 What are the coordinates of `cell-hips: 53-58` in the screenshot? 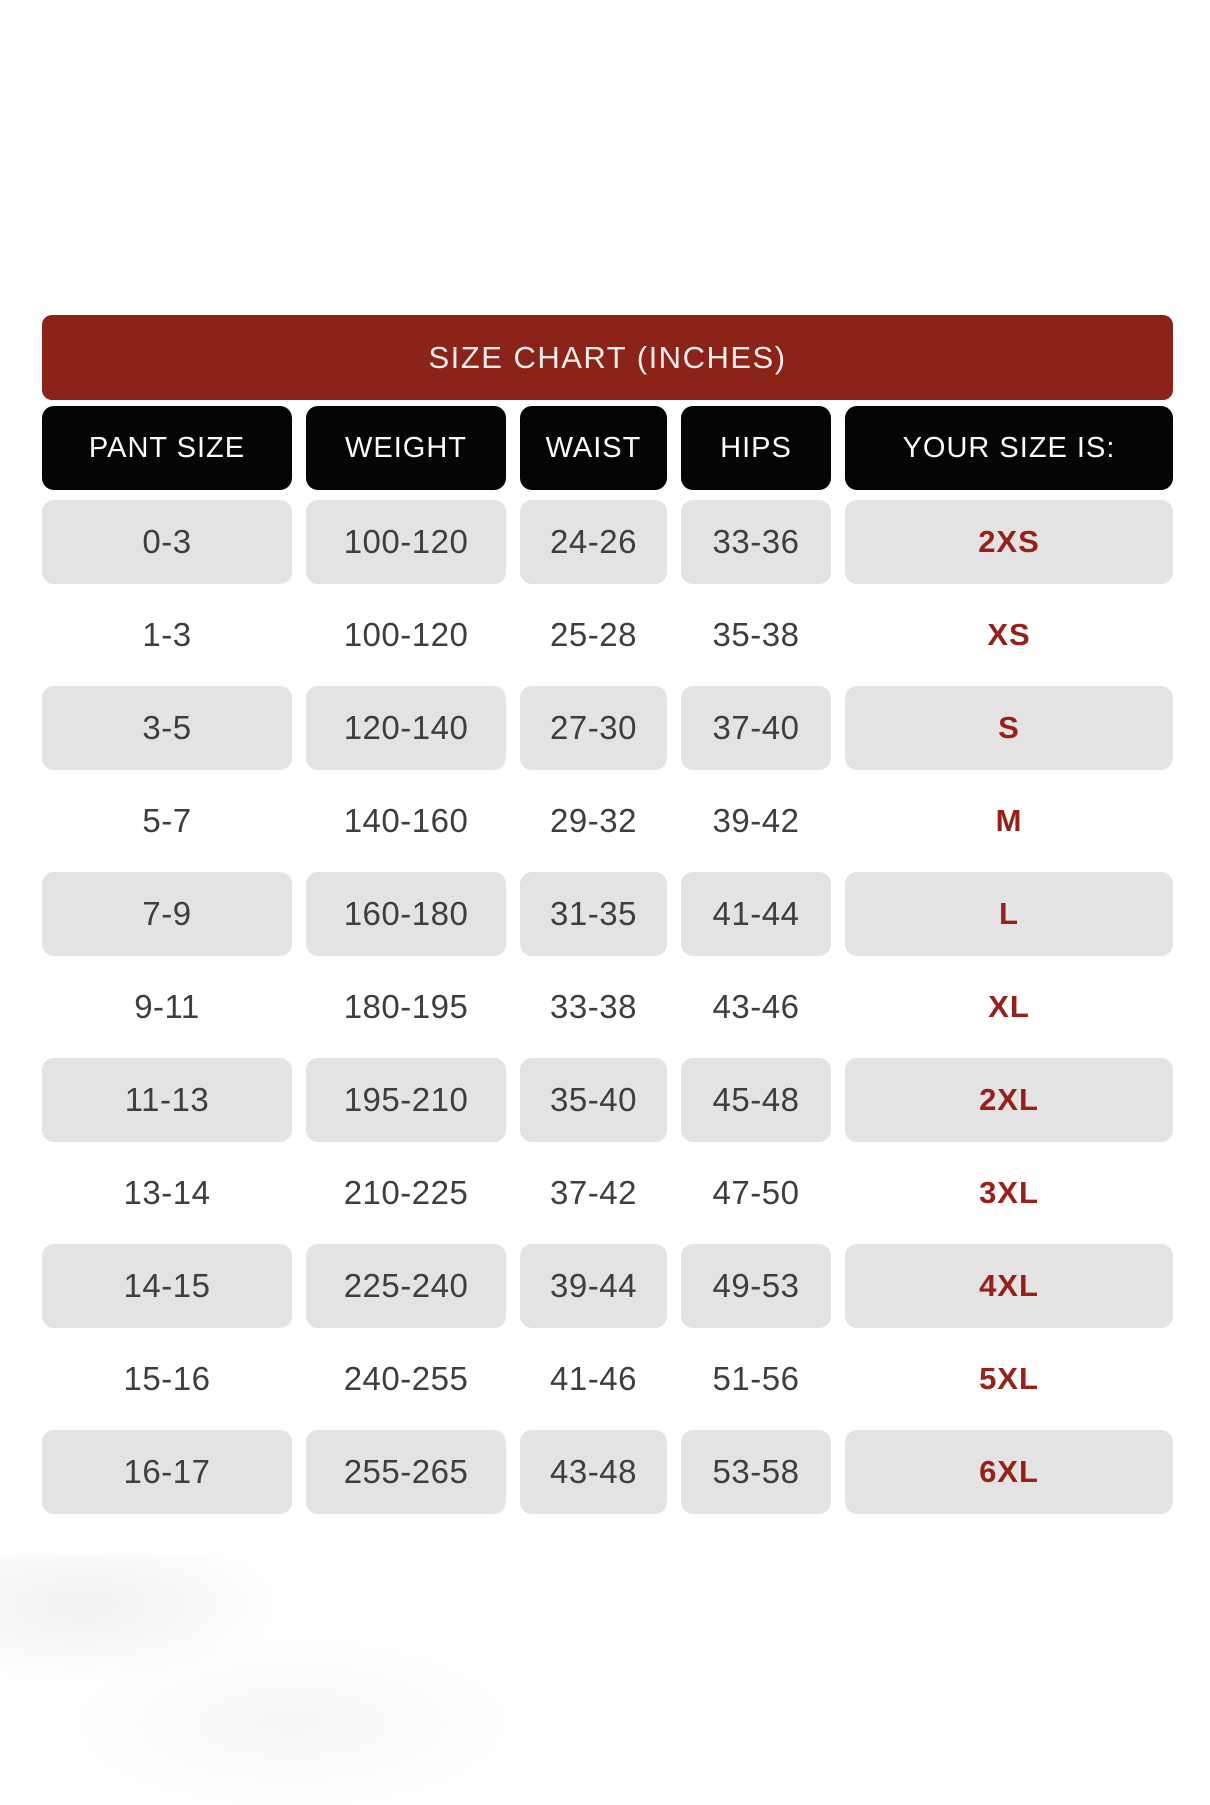 It's located at (756, 1472).